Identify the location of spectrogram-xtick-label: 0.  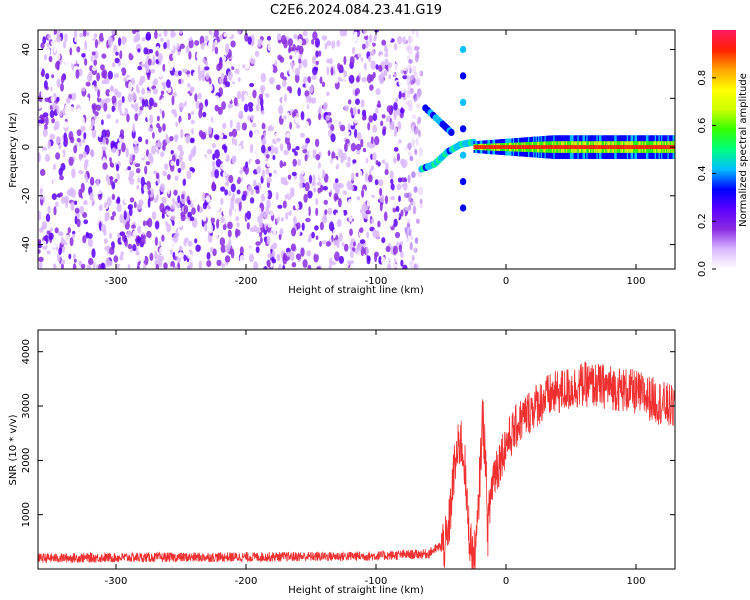
(506, 281).